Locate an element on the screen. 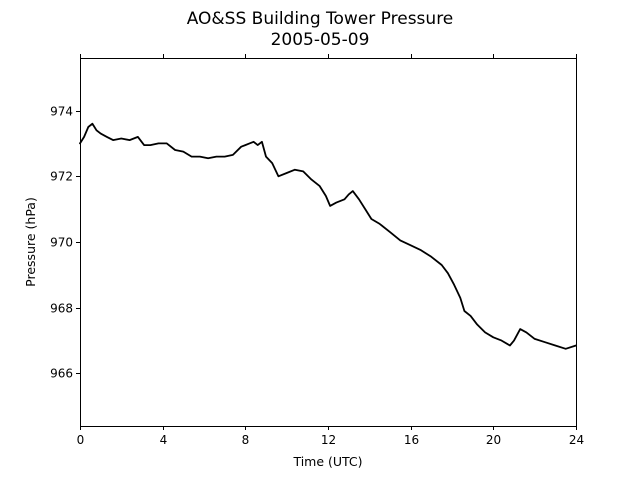  x-tick-label: 12 is located at coordinates (328, 440).